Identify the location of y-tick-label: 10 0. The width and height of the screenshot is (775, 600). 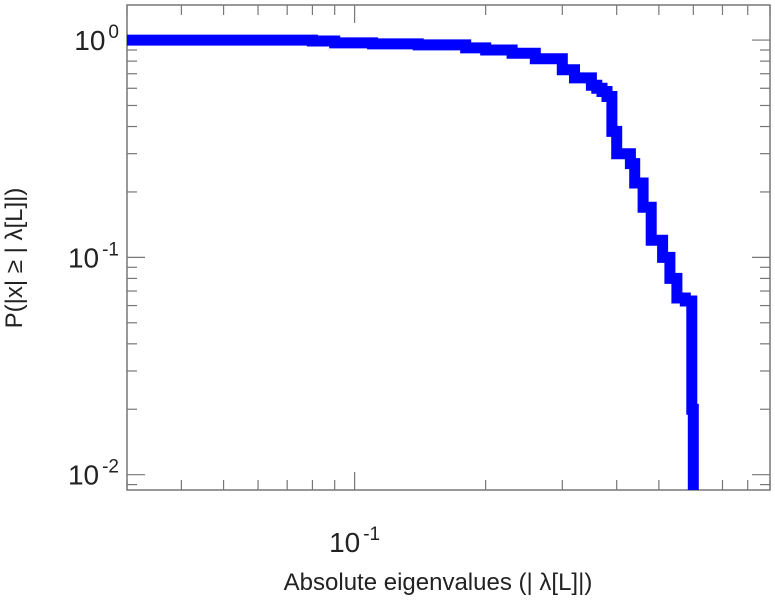
(96, 39).